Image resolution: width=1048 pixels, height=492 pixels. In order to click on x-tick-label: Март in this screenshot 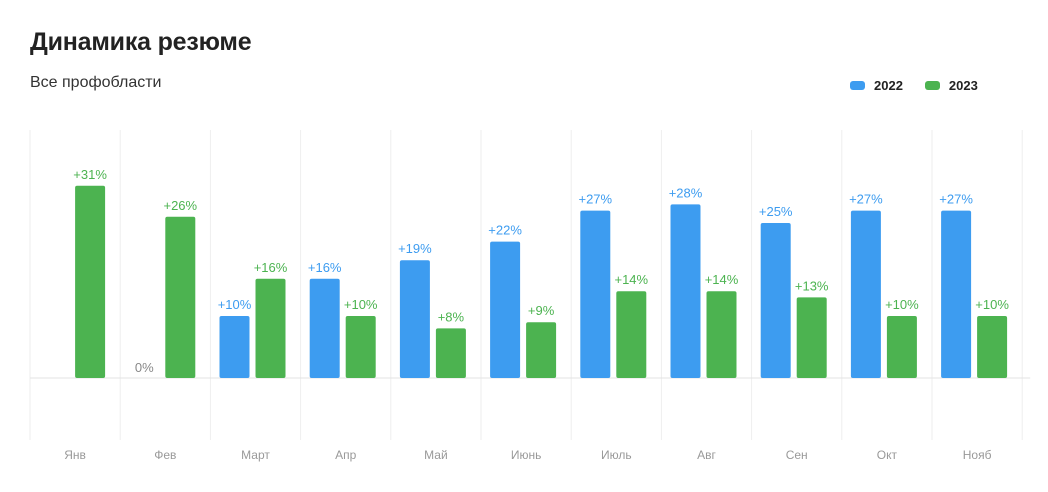, I will do `click(255, 455)`.